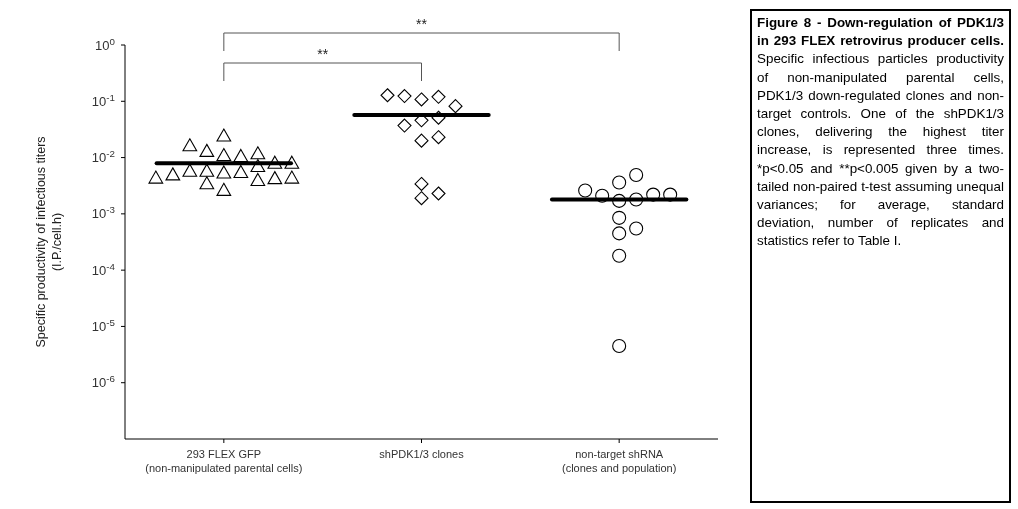  I want to click on y-tick-label: 10$^{-5}$, so click(103, 325).